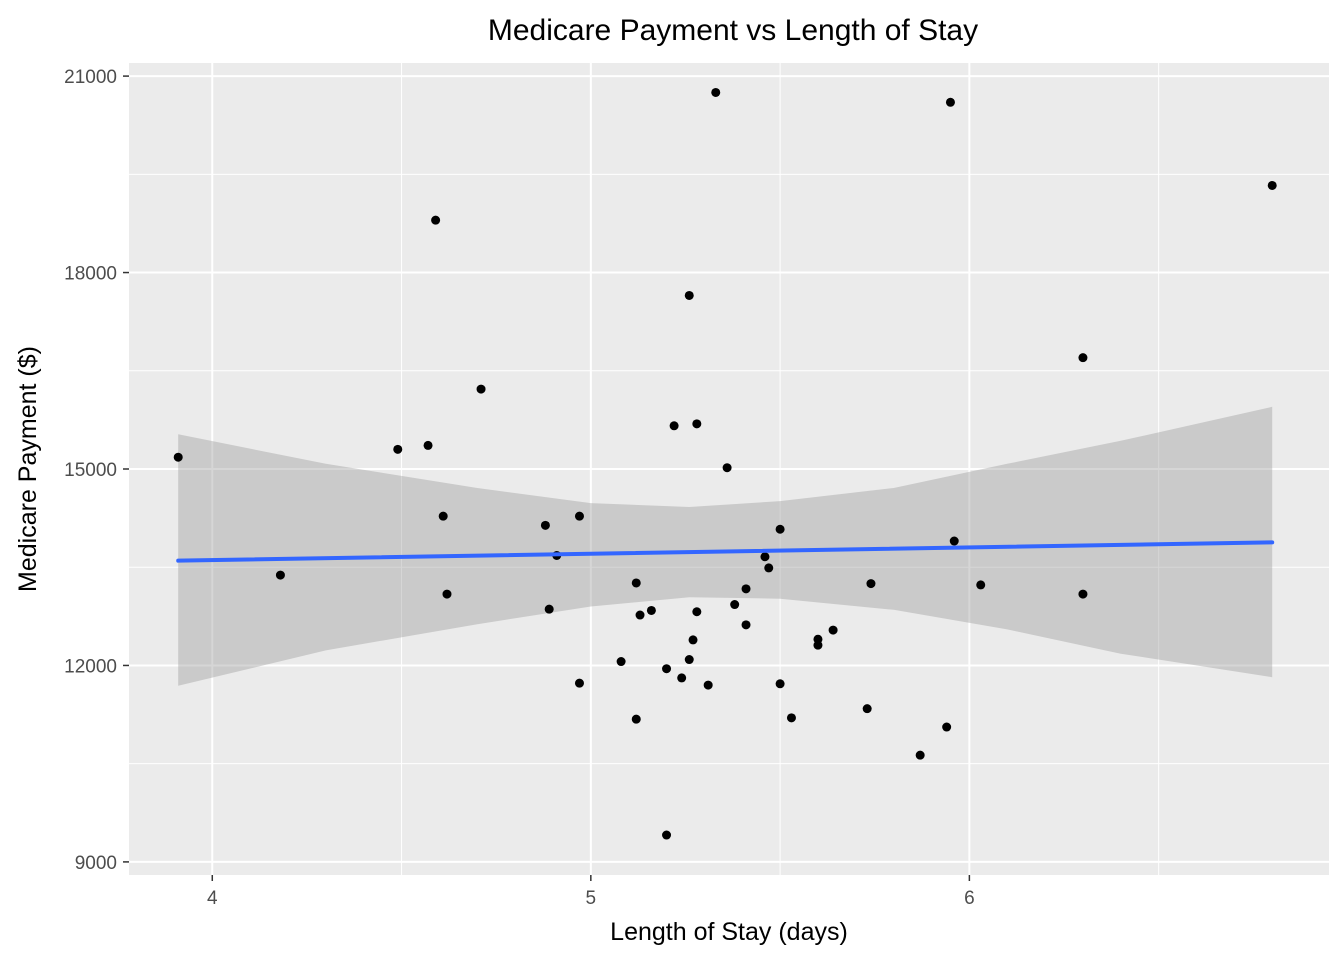 This screenshot has width=1344, height=960. What do you see at coordinates (90, 470) in the screenshot?
I see `y-tick-label: 15000` at bounding box center [90, 470].